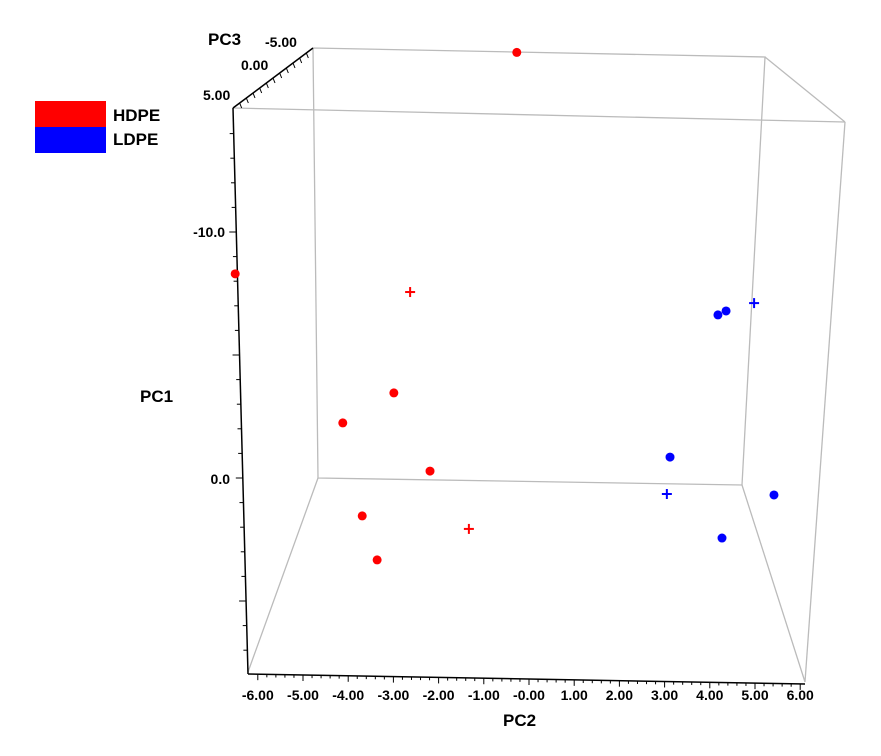 The height and width of the screenshot is (756, 881). I want to click on legend-label-hdpe: HDPE, so click(136, 115).